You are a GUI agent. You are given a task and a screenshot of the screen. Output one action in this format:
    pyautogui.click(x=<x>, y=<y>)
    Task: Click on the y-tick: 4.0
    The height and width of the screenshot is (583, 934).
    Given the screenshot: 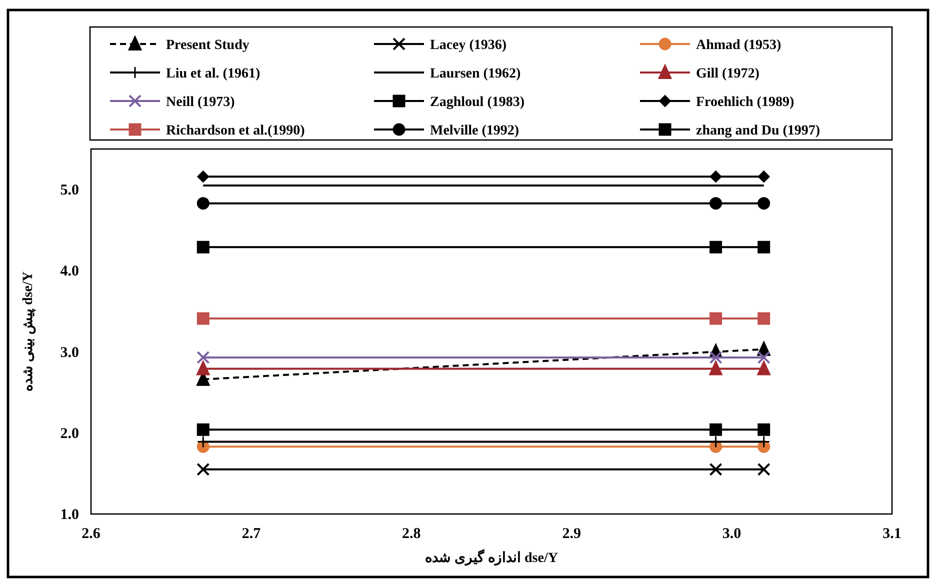 What is the action you would take?
    pyautogui.click(x=69, y=272)
    